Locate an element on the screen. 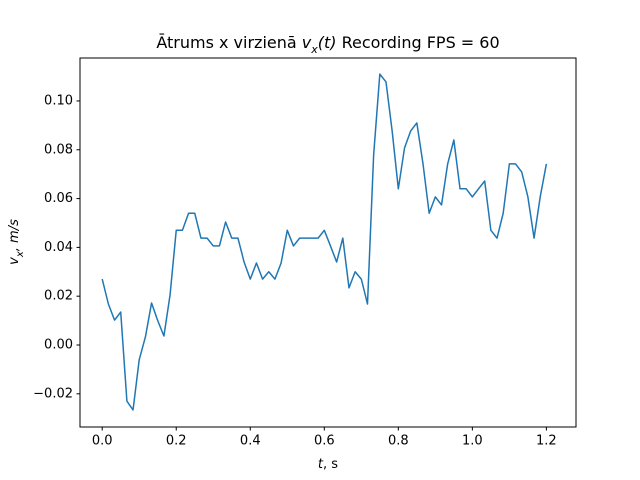 The height and width of the screenshot is (480, 640). x-axis-label: t, s is located at coordinates (328, 464).